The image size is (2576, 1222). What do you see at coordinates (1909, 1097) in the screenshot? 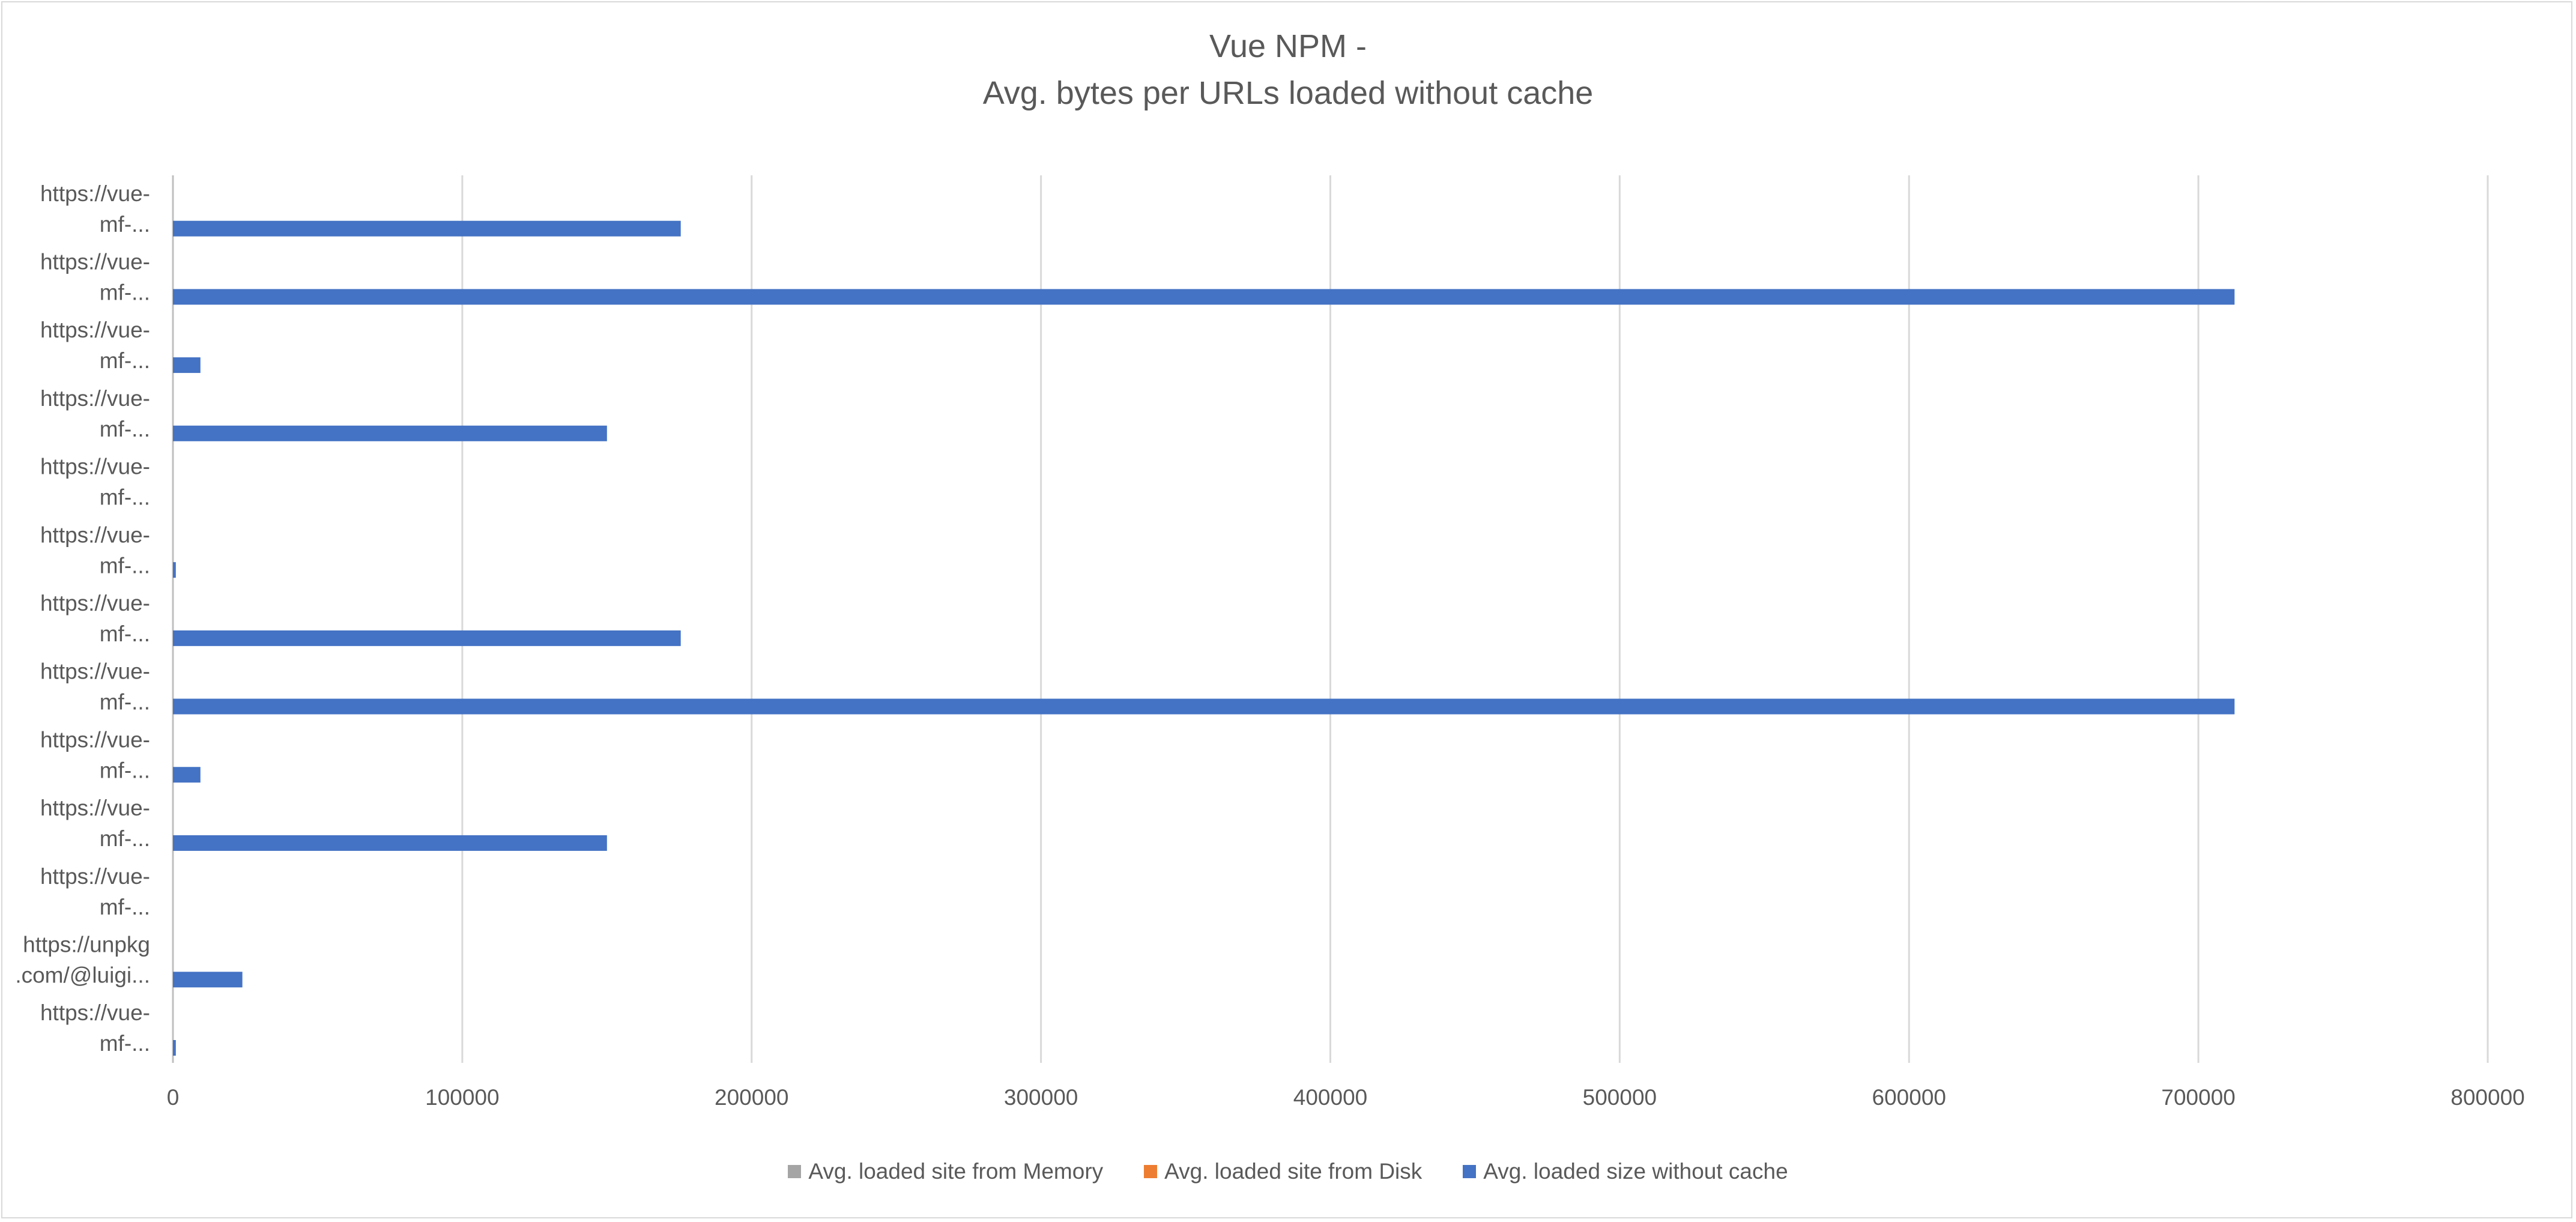
I see `x-tick-label: 600000` at bounding box center [1909, 1097].